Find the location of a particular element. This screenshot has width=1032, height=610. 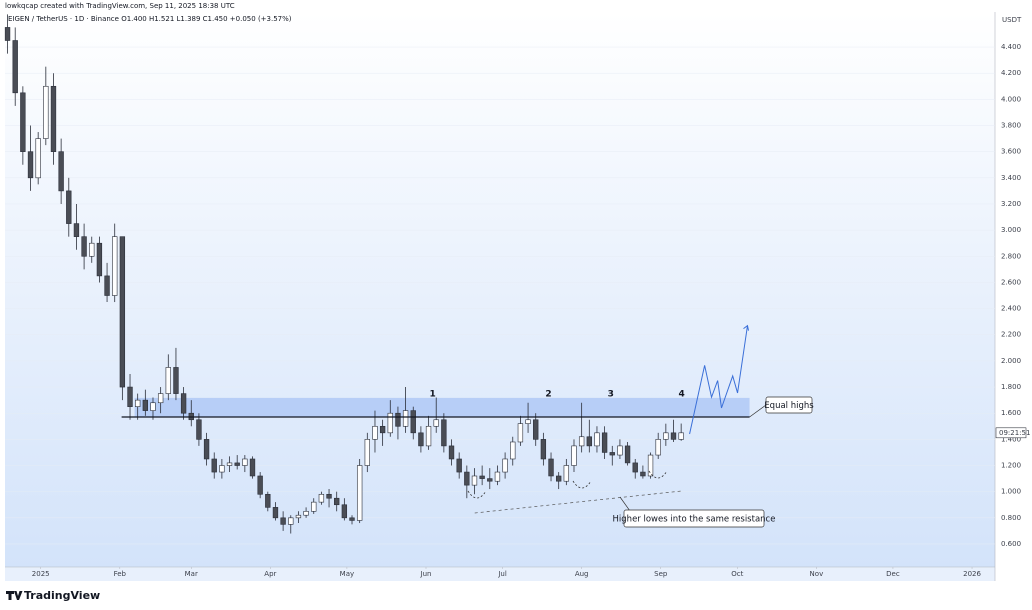

price-tag is located at coordinates (1011, 433).